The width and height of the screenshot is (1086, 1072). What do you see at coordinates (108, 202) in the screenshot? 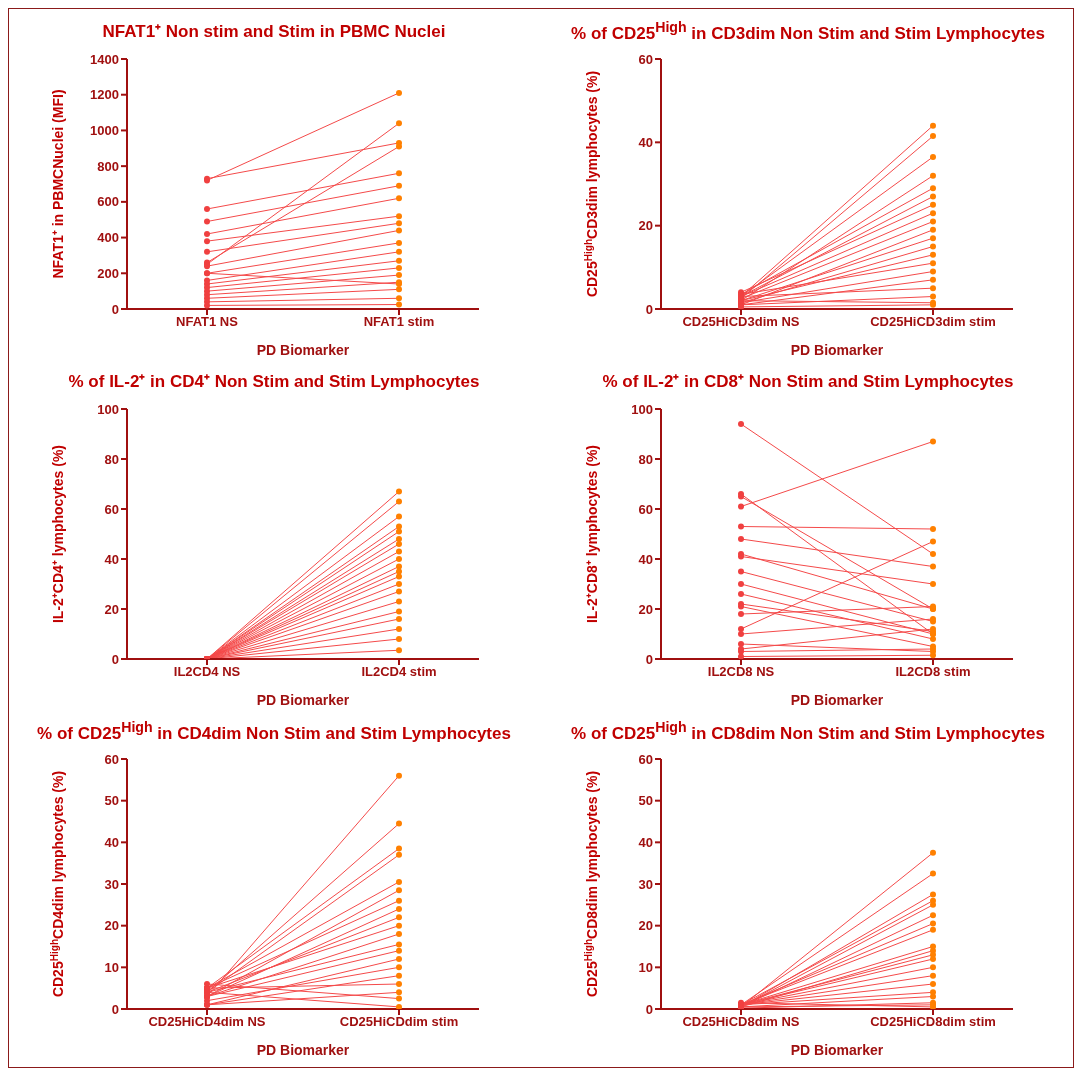
I see `y-tick-label: 600` at bounding box center [108, 202].